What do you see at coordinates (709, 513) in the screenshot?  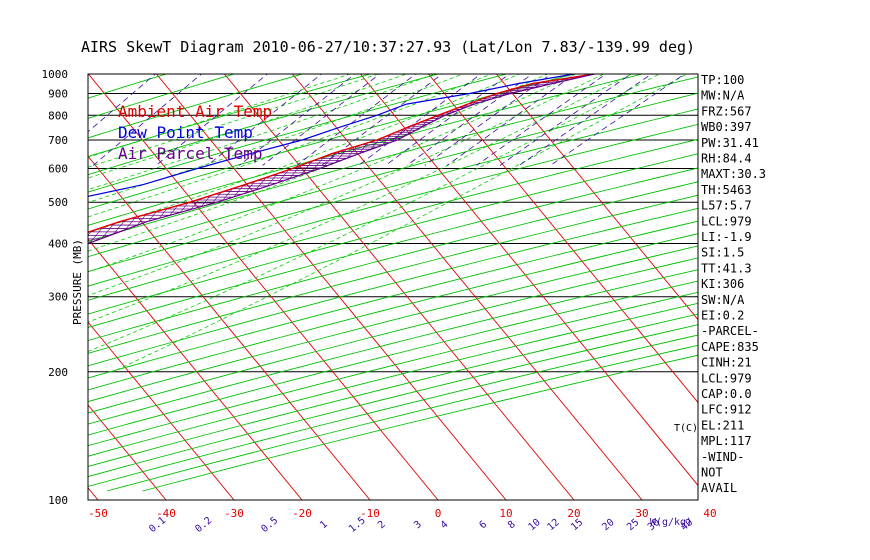 I see `bottom-temp-tick-label: 40` at bounding box center [709, 513].